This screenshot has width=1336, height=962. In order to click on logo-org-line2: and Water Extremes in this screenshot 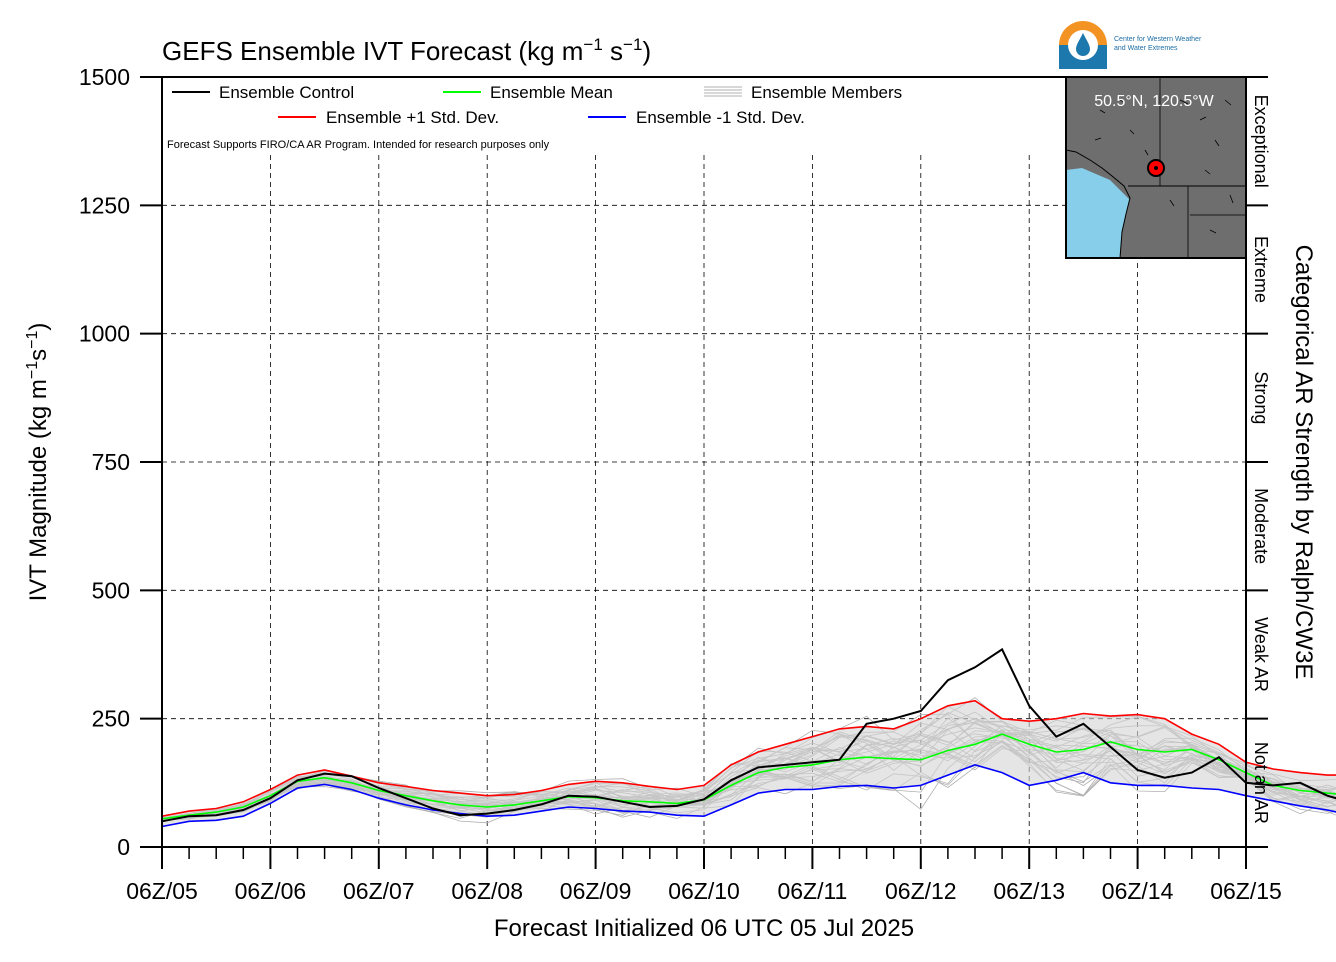, I will do `click(1146, 48)`.